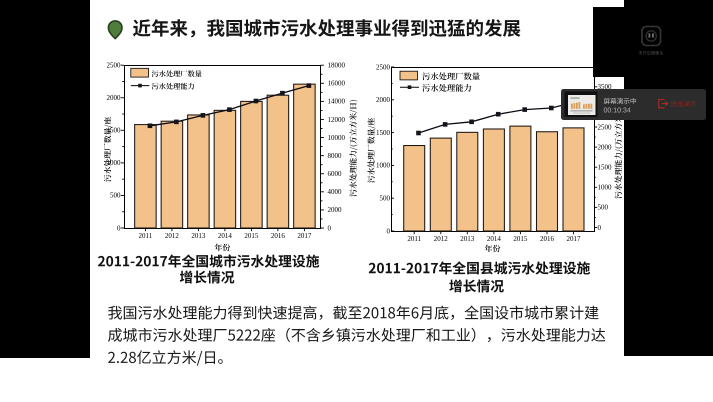  What do you see at coordinates (335, 156) in the screenshot?
I see `svg-text: 8000` at bounding box center [335, 156].